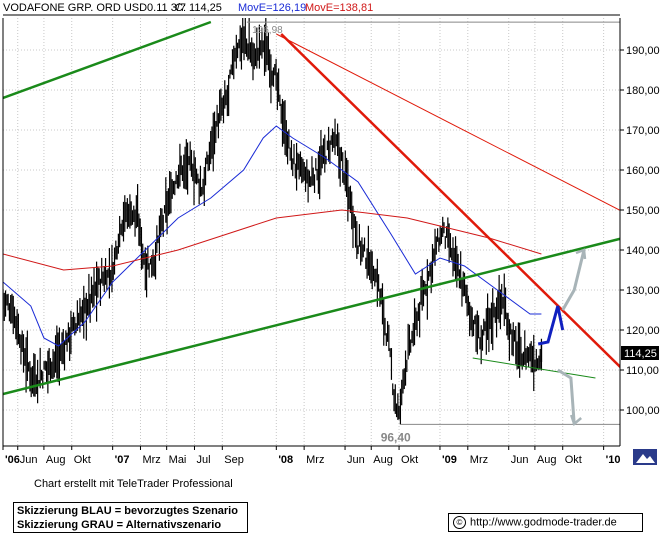  I want to click on y-tick-label: 120,00, so click(643, 331).